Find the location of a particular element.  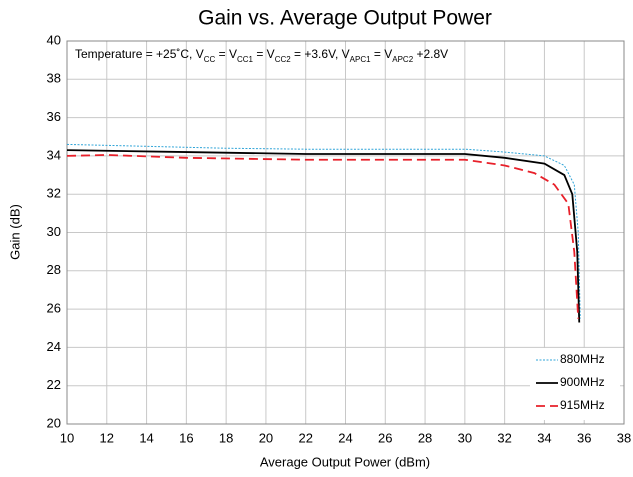

annotation-part: Temperature = +25˚C, V is located at coordinates (139, 54).